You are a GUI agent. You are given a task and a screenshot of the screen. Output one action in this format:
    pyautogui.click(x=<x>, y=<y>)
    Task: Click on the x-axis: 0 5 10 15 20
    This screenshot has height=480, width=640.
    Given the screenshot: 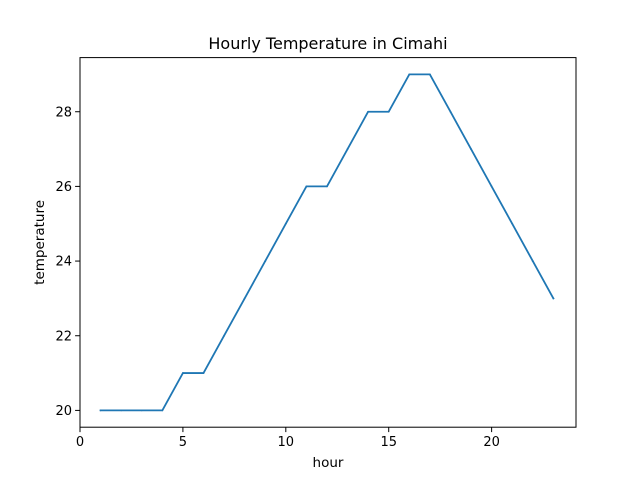 What is the action you would take?
    pyautogui.click(x=288, y=438)
    